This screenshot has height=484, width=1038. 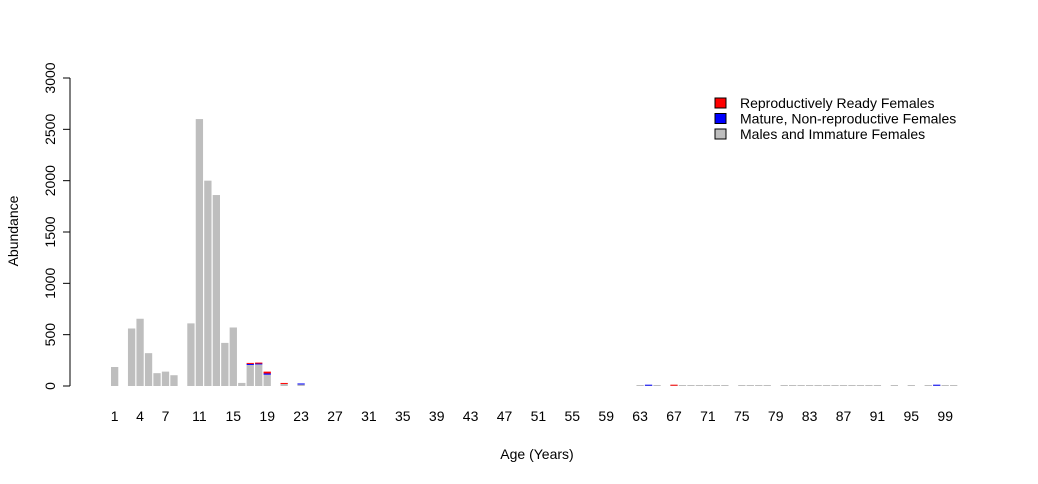 I want to click on x-tick-label: 39, so click(x=437, y=416).